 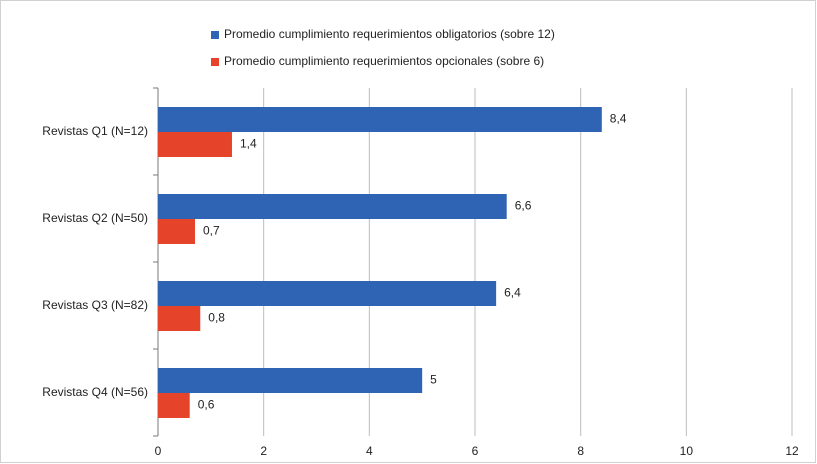 I want to click on y-tick-label: Revistas Q1 (N=12), so click(x=95, y=131).